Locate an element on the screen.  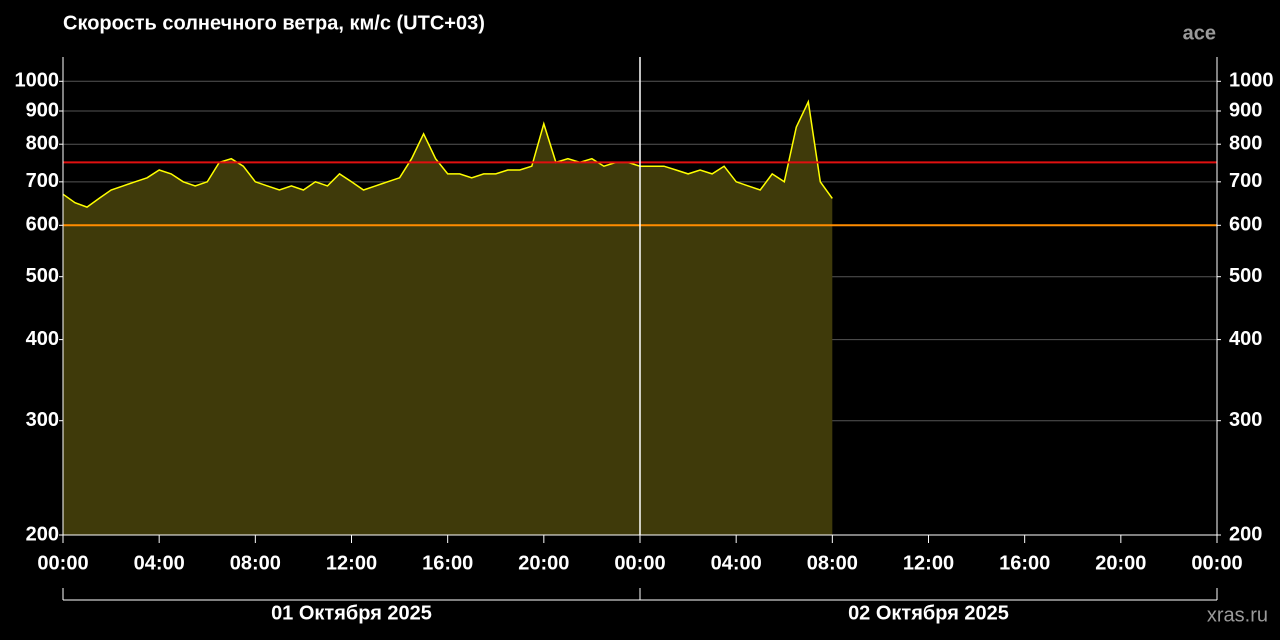
y-tick-label: 400 is located at coordinates (42, 339).